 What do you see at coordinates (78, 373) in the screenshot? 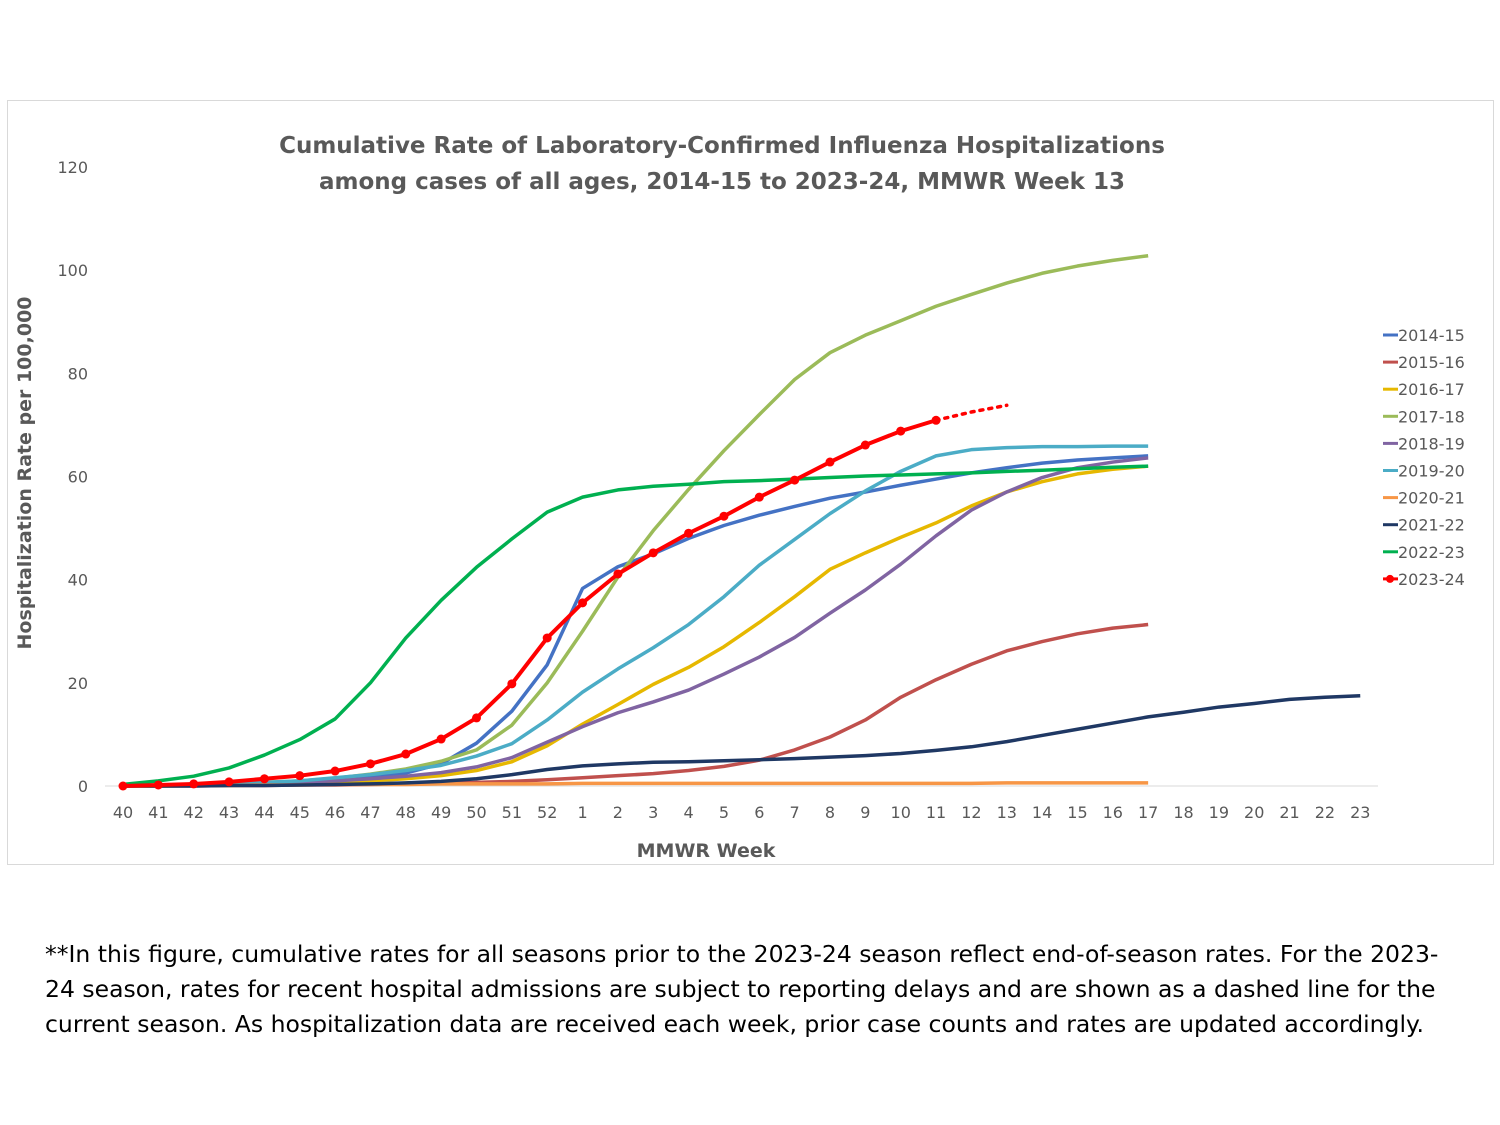
I see `y-tick-label: 80` at bounding box center [78, 373].